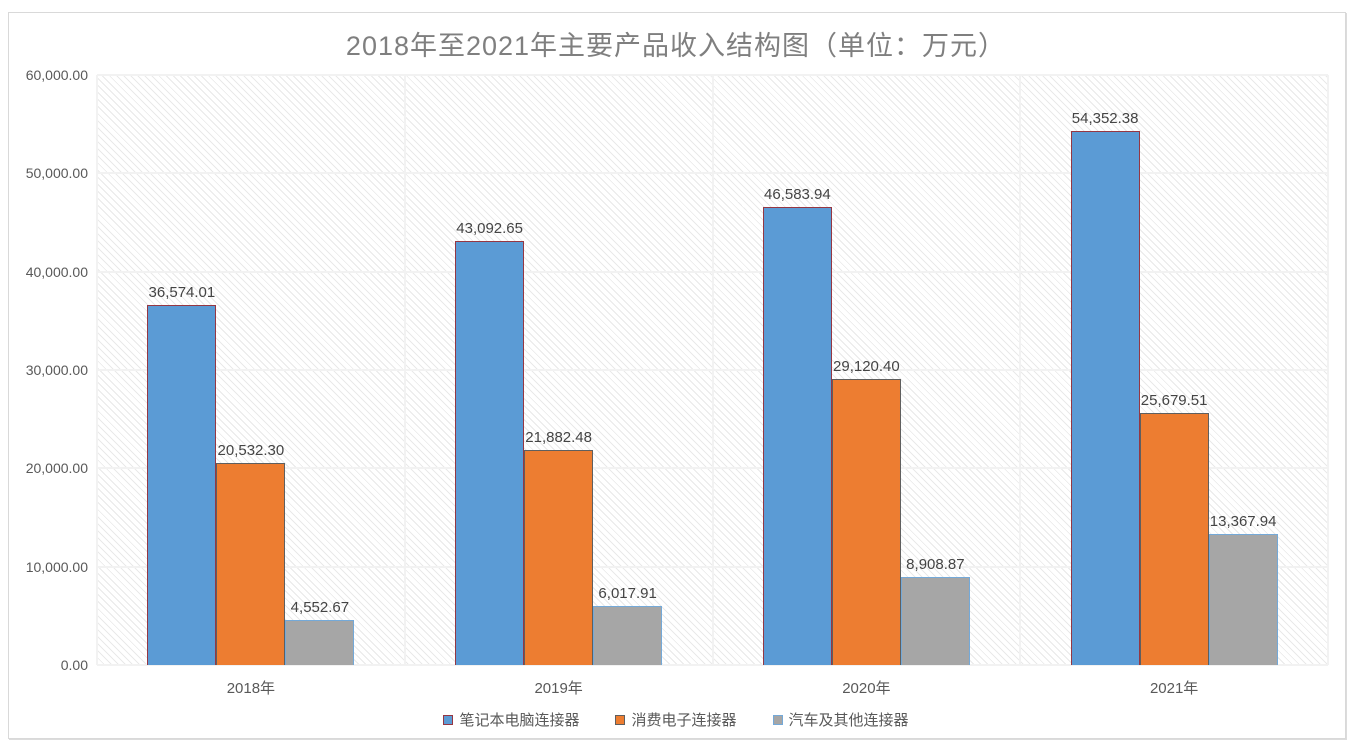  I want to click on data-label: 13,367.94, so click(1243, 521).